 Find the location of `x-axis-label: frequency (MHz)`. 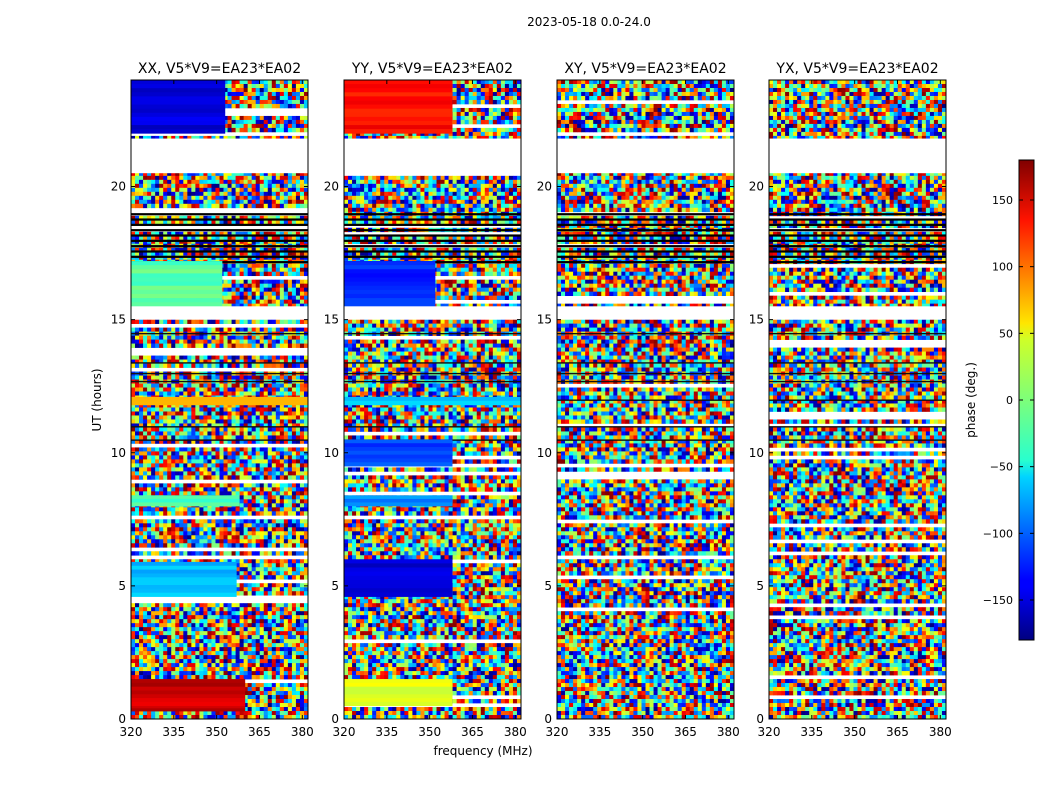

x-axis-label: frequency (MHz) is located at coordinates (482, 751).